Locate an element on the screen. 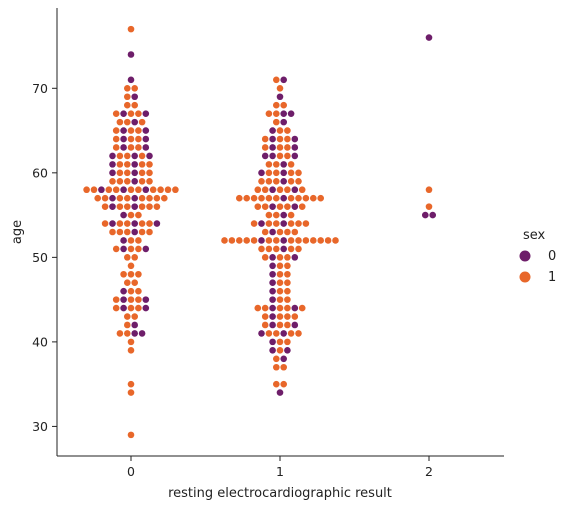 The width and height of the screenshot is (571, 509). y-tick-label: 50 is located at coordinates (40, 257).